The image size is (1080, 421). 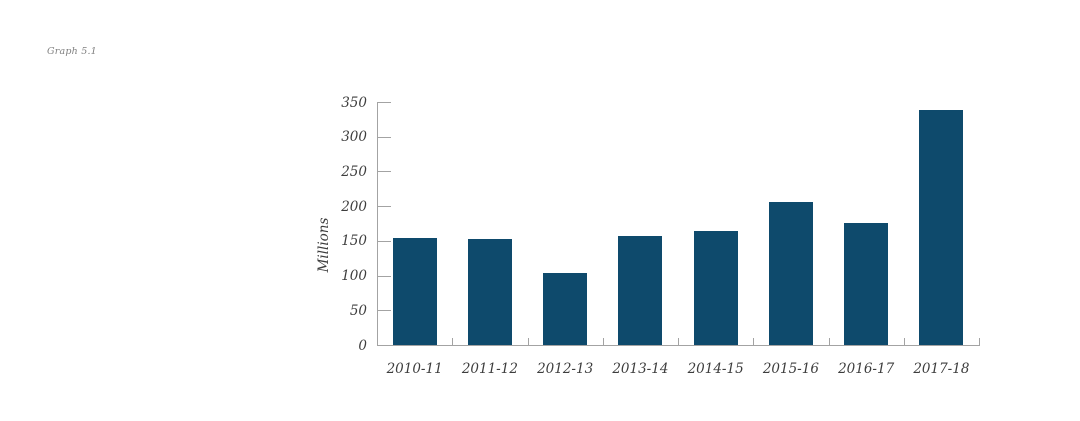 What do you see at coordinates (377, 223) in the screenshot?
I see `y-axis-line` at bounding box center [377, 223].